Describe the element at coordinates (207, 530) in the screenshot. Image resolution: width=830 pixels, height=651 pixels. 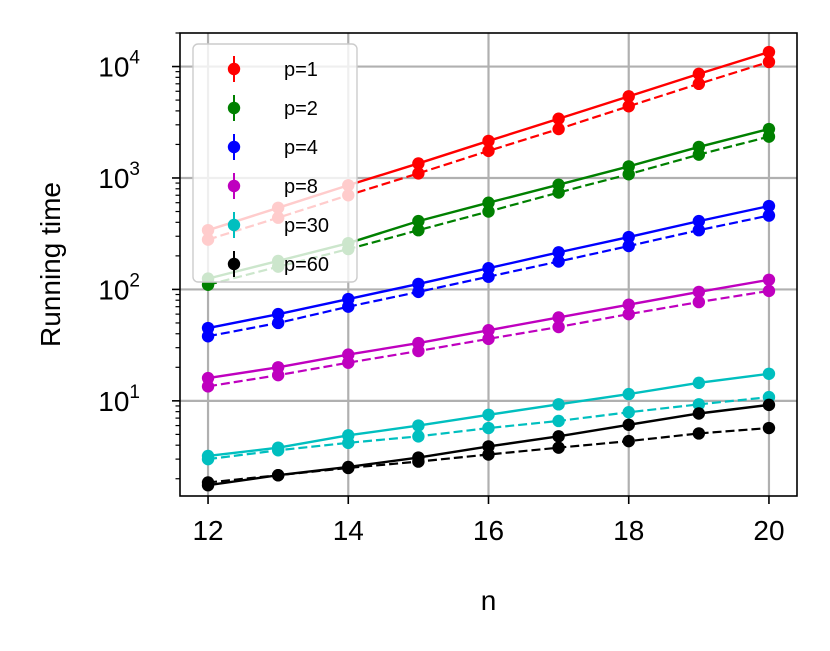
I see `x-tick-label: 12` at that location.